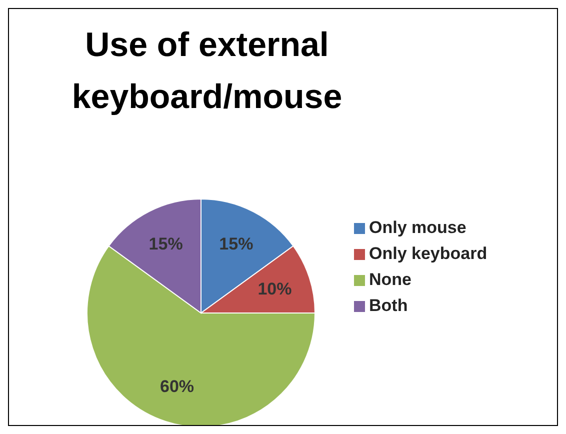 This screenshot has height=434, width=566. I want to click on data-label: 60%, so click(177, 386).